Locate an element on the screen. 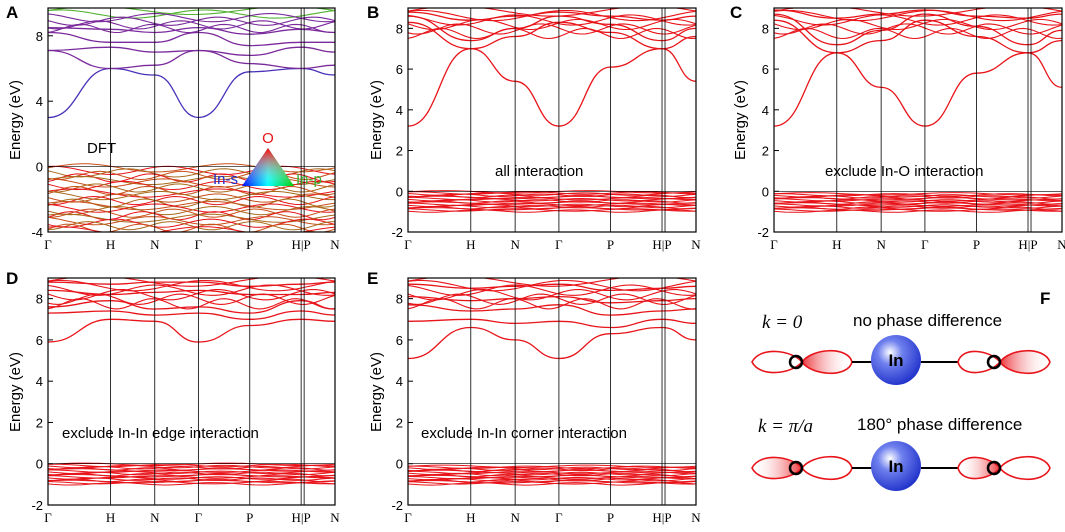  ytick-label-c-2: 2 is located at coordinates (765, 151).